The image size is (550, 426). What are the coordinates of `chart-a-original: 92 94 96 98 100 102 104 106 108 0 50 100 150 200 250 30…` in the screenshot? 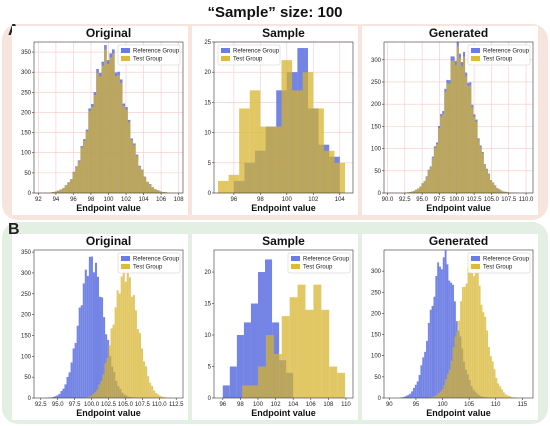 It's located at (100, 120).